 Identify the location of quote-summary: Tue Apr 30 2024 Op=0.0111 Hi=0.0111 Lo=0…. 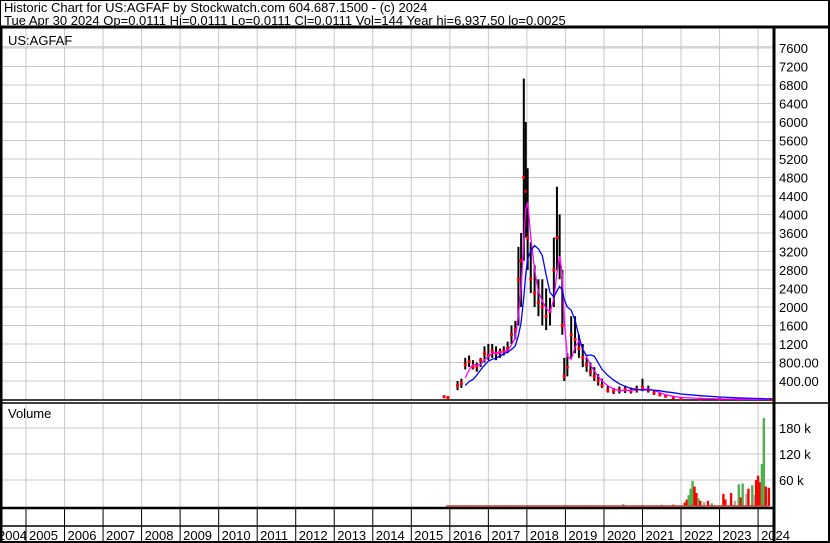
(285, 20).